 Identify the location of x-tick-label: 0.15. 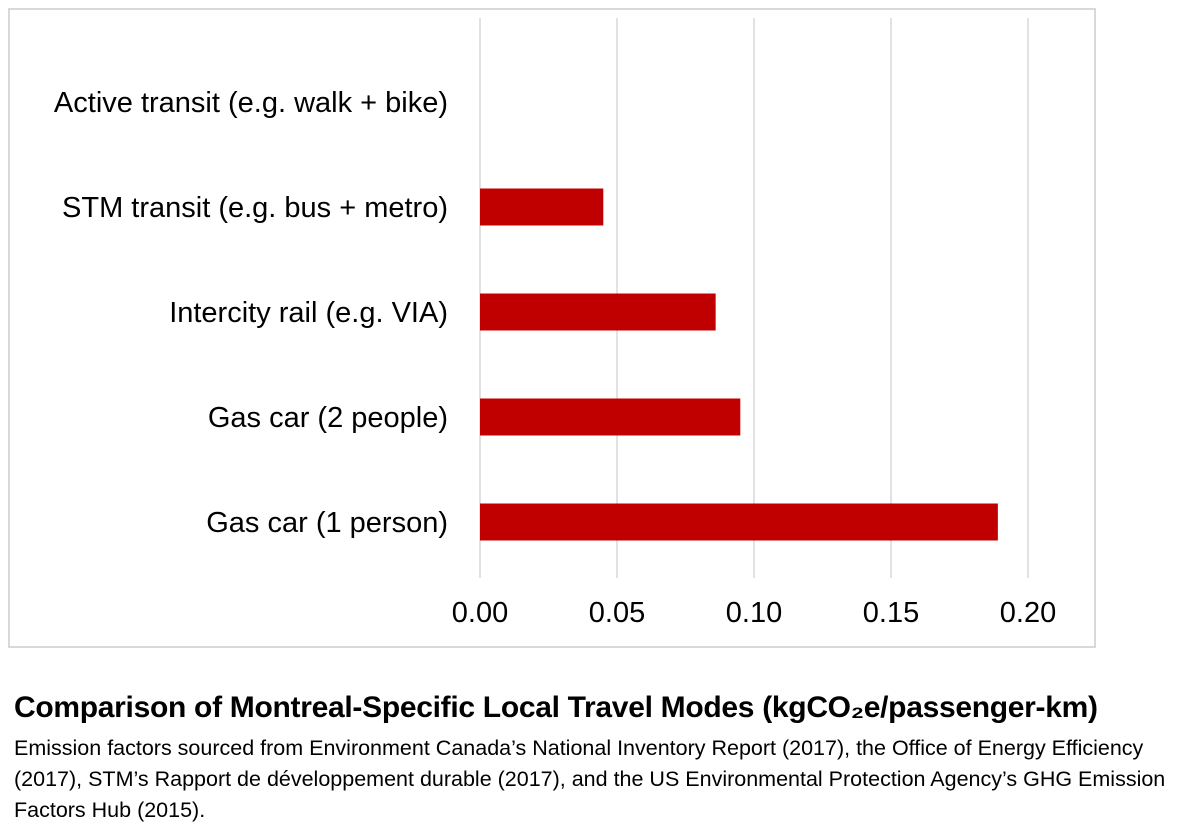
(891, 613).